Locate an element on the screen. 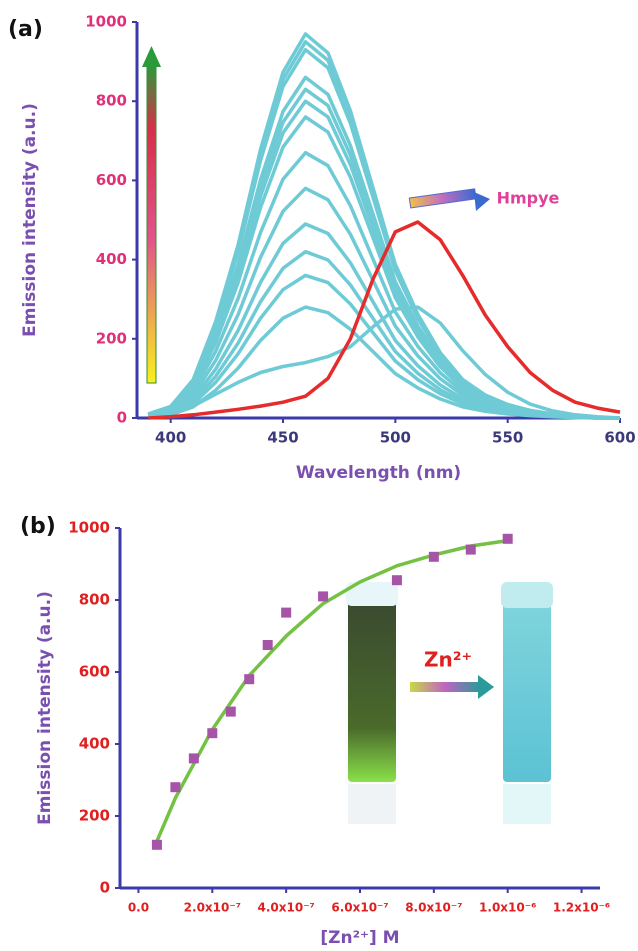  vial-before is located at coordinates (372, 703).